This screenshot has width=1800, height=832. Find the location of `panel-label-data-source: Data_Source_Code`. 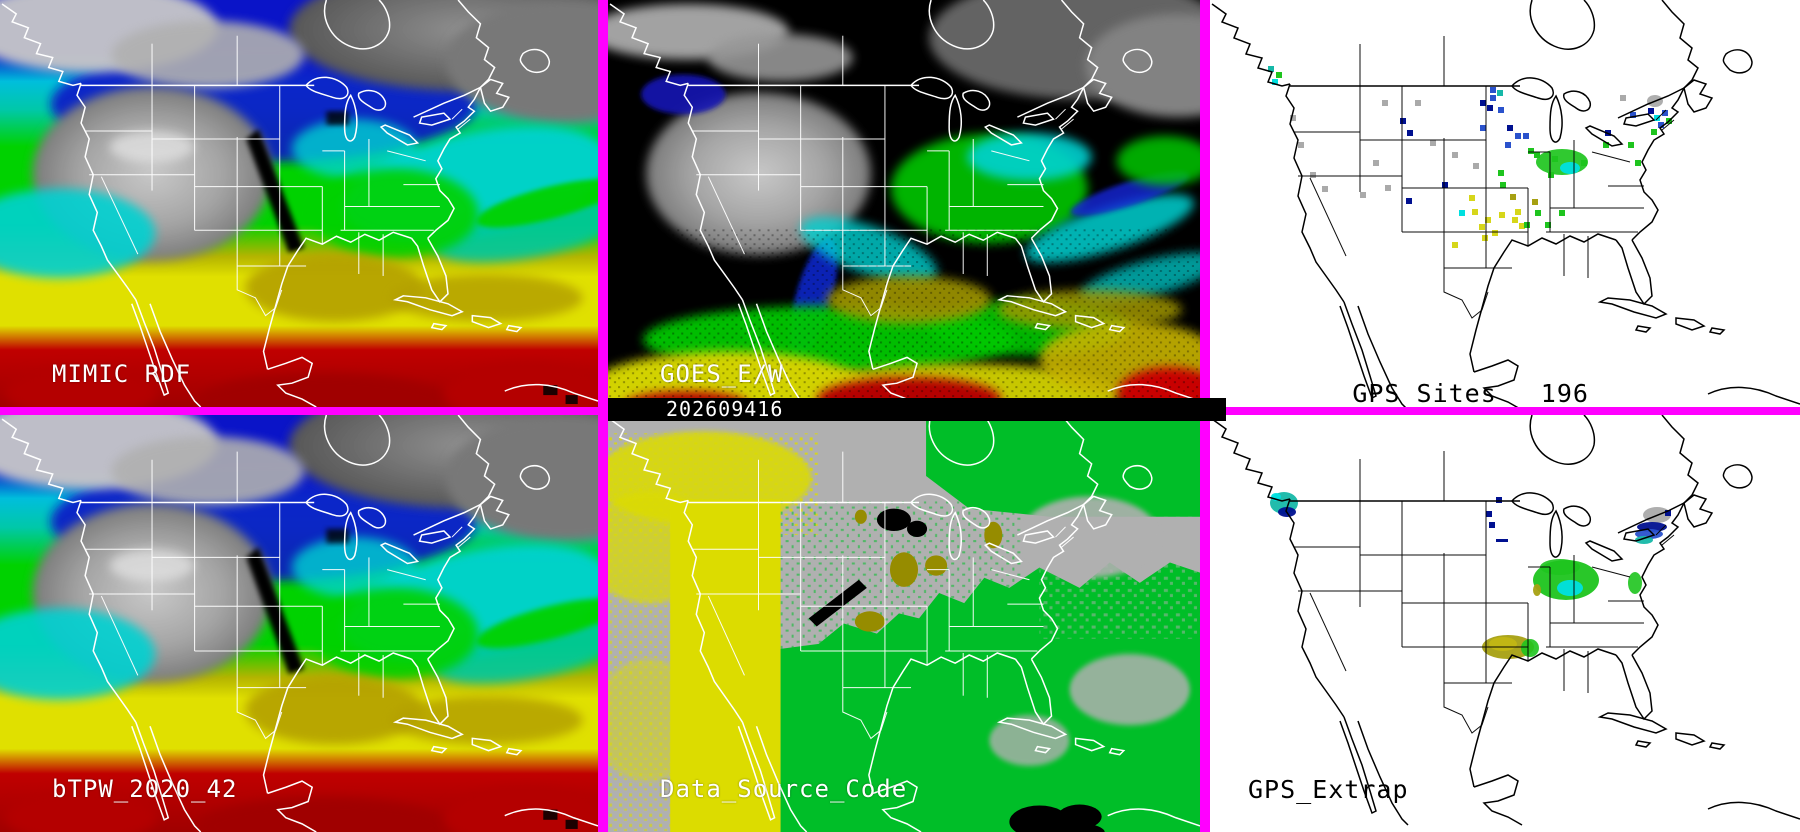

panel-label-data-source: Data_Source_Code is located at coordinates (784, 789).